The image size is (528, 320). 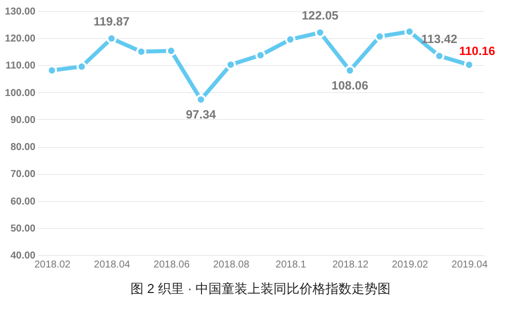 I want to click on x-tick-label: 2018.12, so click(x=350, y=265).